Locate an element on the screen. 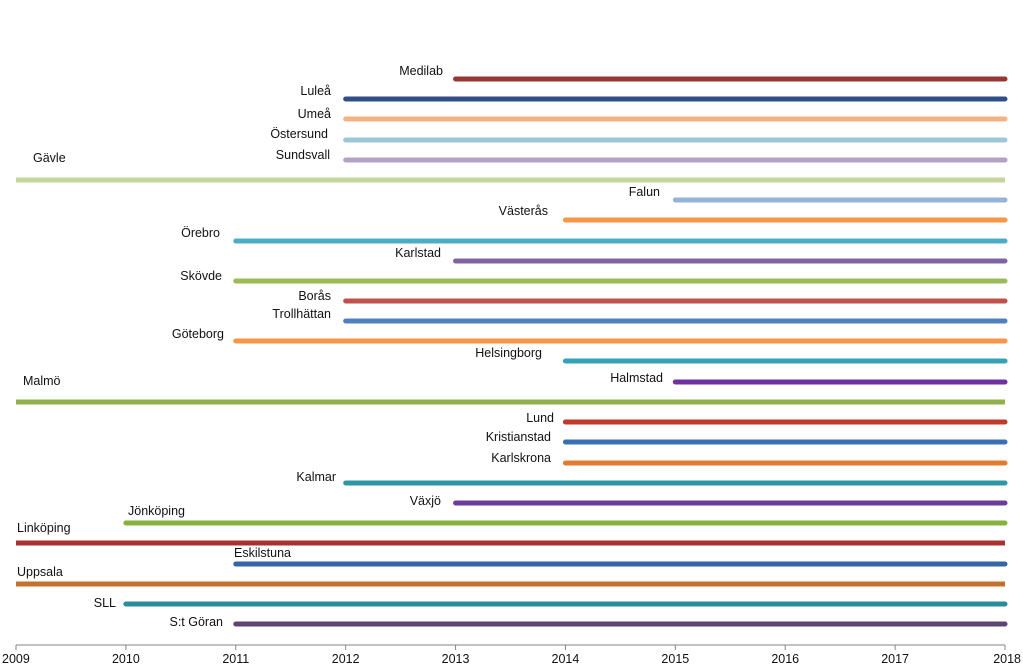 This screenshot has height=668, width=1023. label-västerås: Västerås is located at coordinates (523, 211).